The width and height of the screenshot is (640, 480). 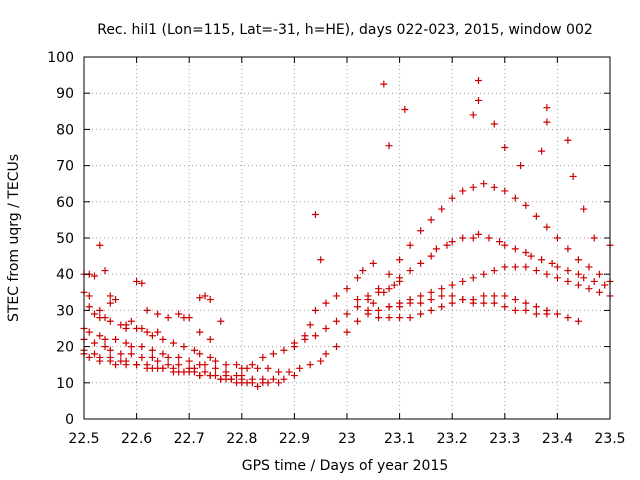 What do you see at coordinates (504, 439) in the screenshot?
I see `x-tick-label: 23.3` at bounding box center [504, 439].